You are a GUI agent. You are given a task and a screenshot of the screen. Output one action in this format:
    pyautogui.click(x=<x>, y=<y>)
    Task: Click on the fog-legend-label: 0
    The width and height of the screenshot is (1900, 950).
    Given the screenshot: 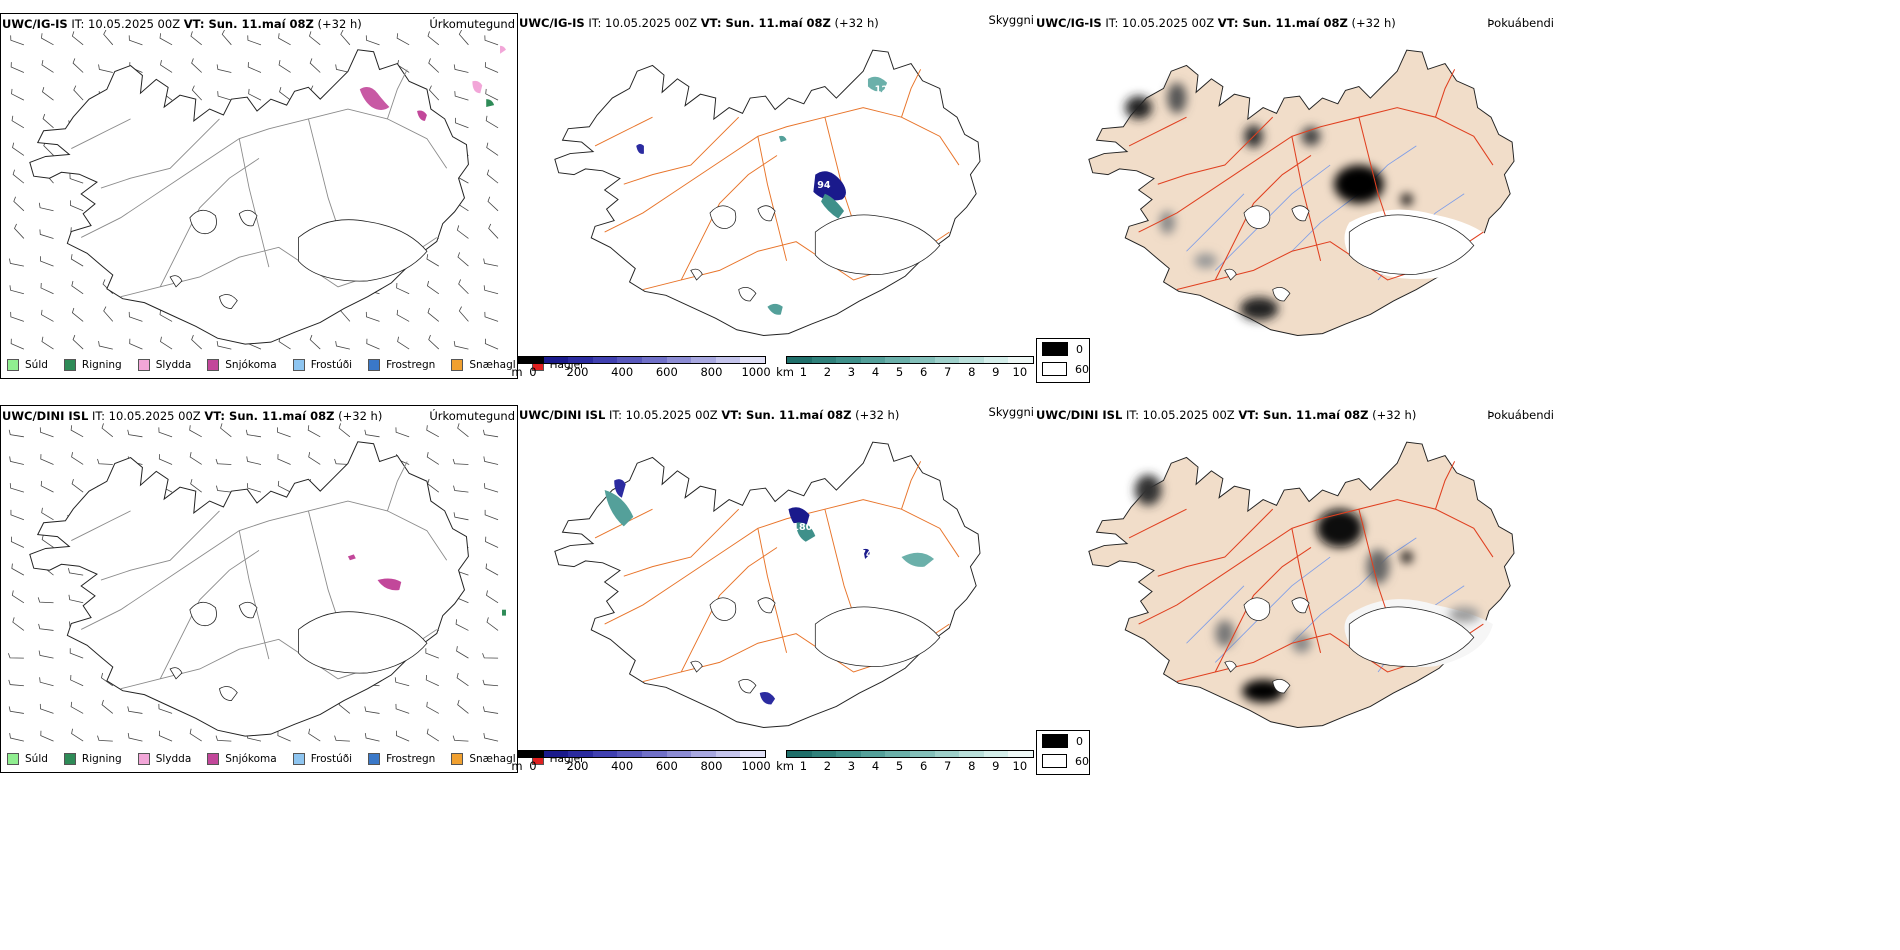 What is the action you would take?
    pyautogui.click(x=1079, y=349)
    